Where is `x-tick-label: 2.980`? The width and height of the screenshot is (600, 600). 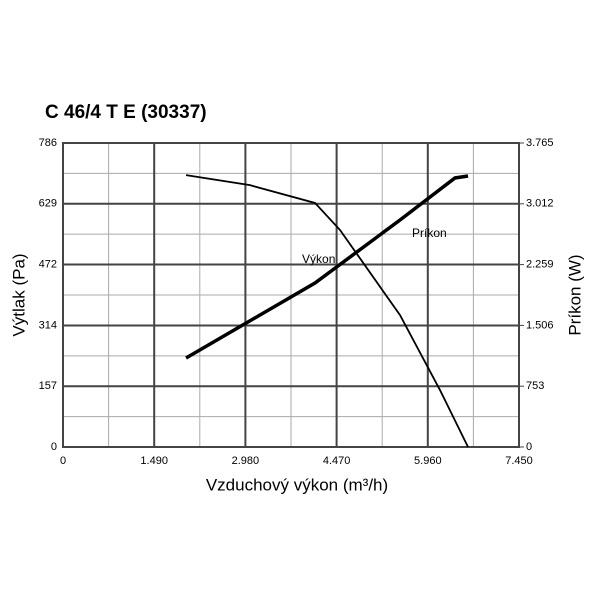 x-tick-label: 2.980 is located at coordinates (246, 461).